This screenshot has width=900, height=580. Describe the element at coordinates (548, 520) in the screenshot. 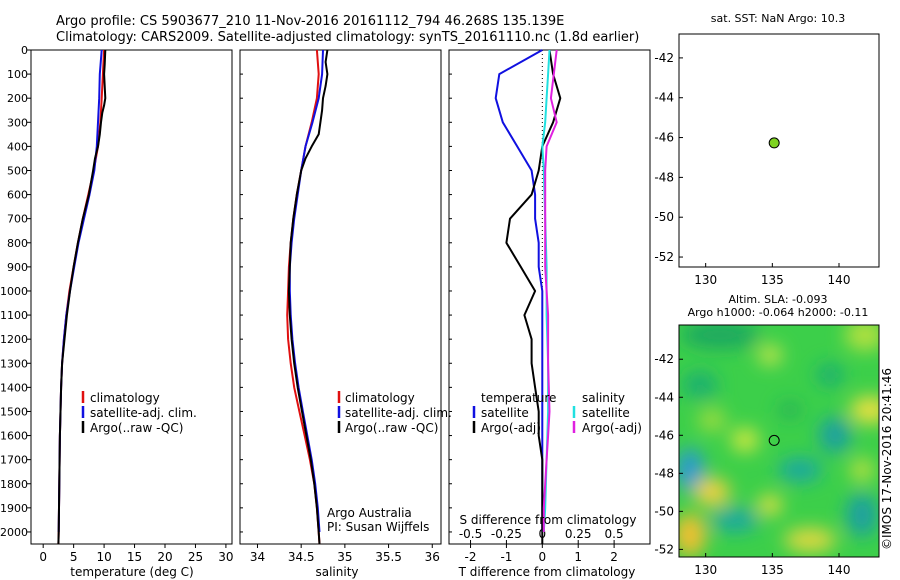

I see `difference-x2label: S difference from climatology` at that location.